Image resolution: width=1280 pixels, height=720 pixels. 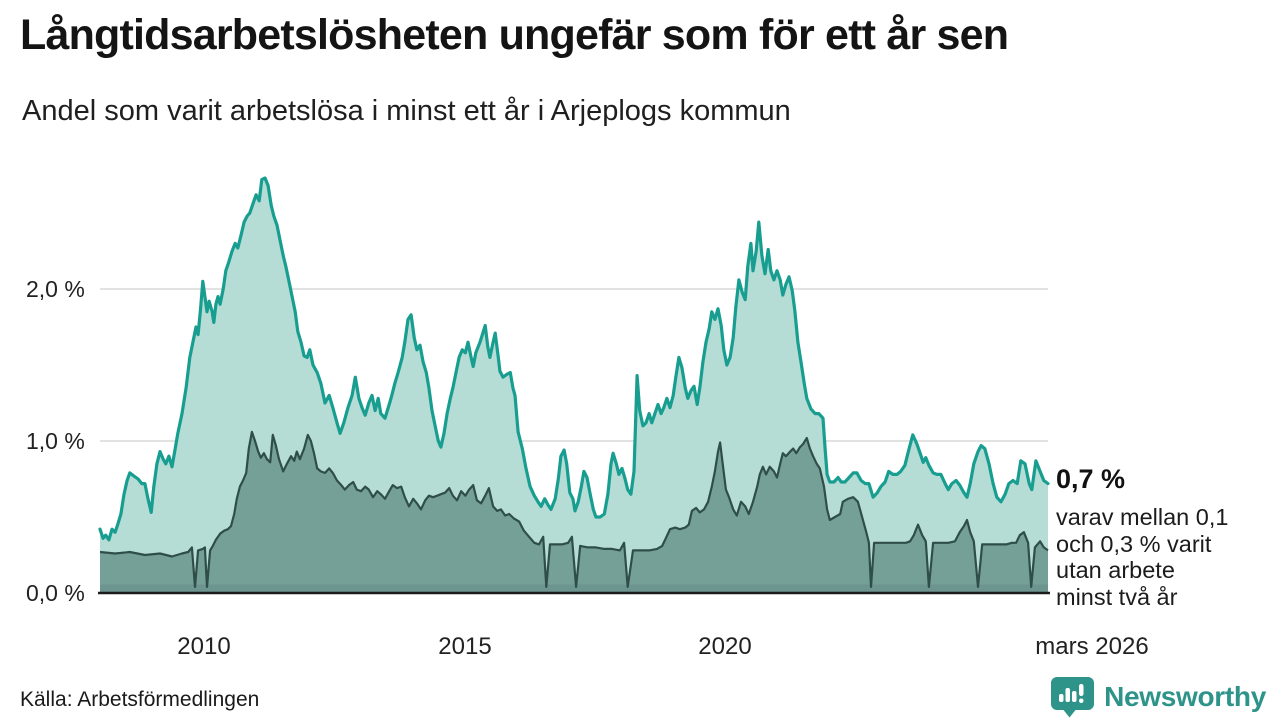 I want to click on latest-value: 0,7 %, so click(x=1091, y=479).